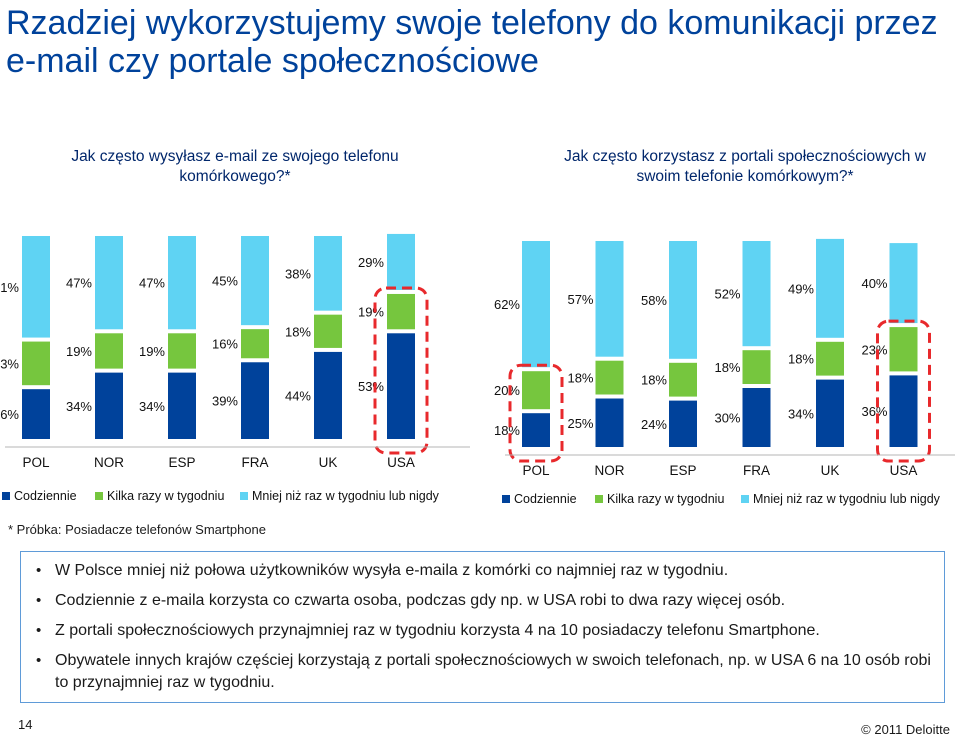 Image resolution: width=960 pixels, height=739 pixels. What do you see at coordinates (756, 470) in the screenshot?
I see `category-label-fra: FRA` at bounding box center [756, 470].